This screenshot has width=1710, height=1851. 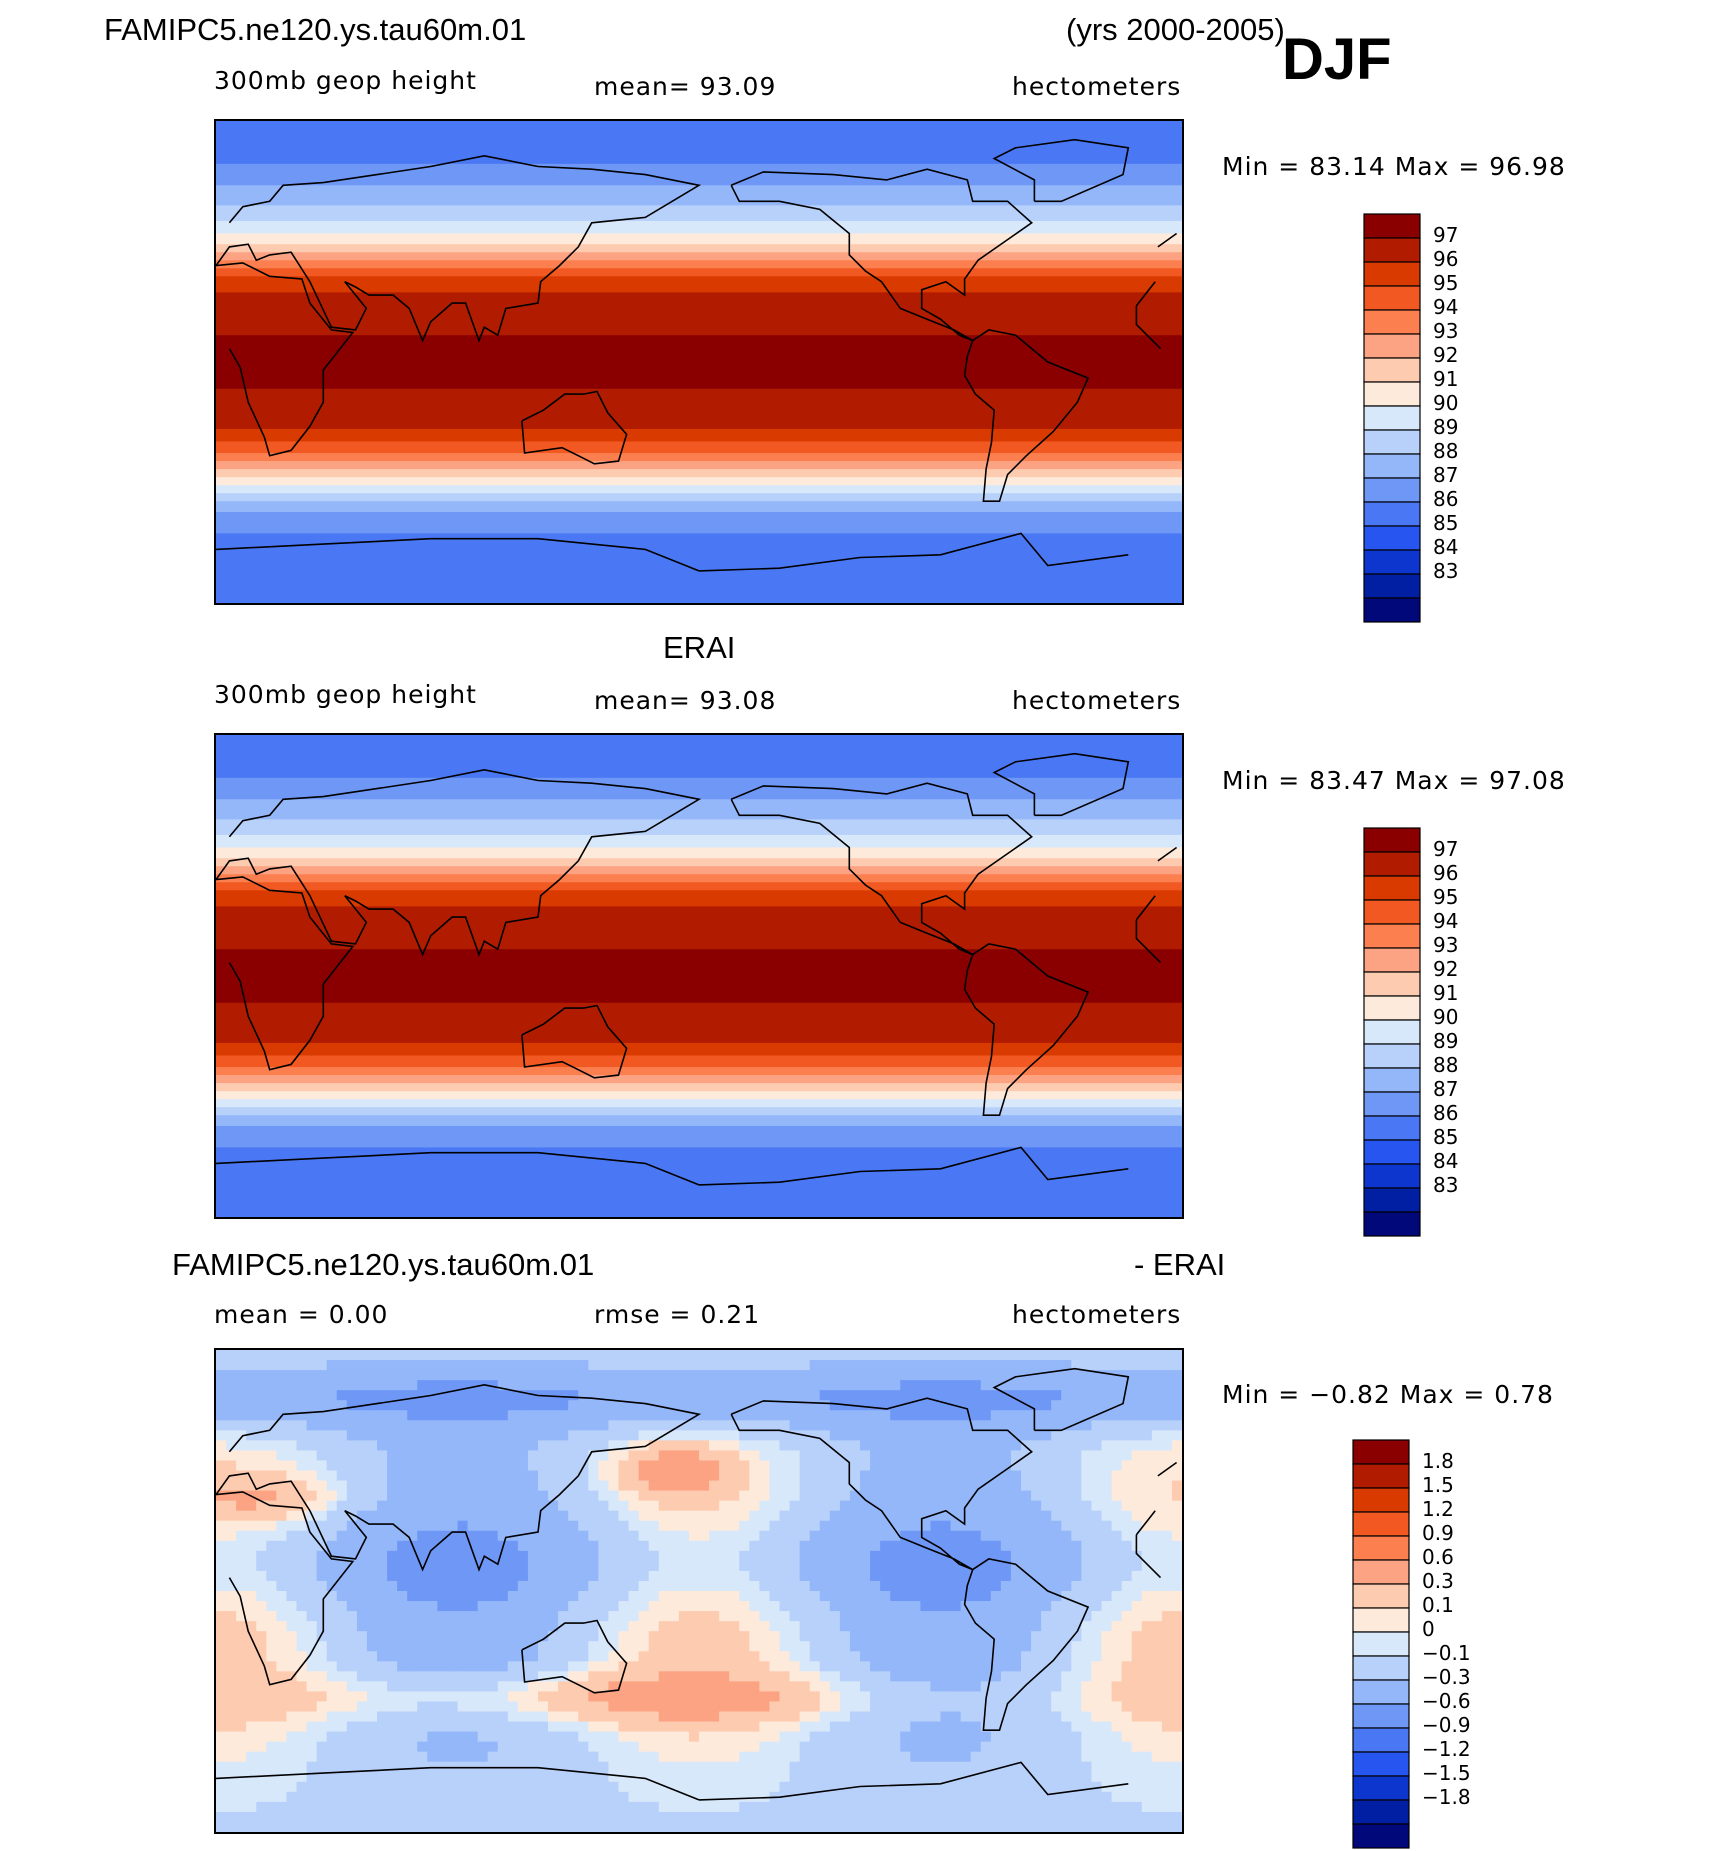 What do you see at coordinates (699, 340) in the screenshot?
I see `contour-band` at bounding box center [699, 340].